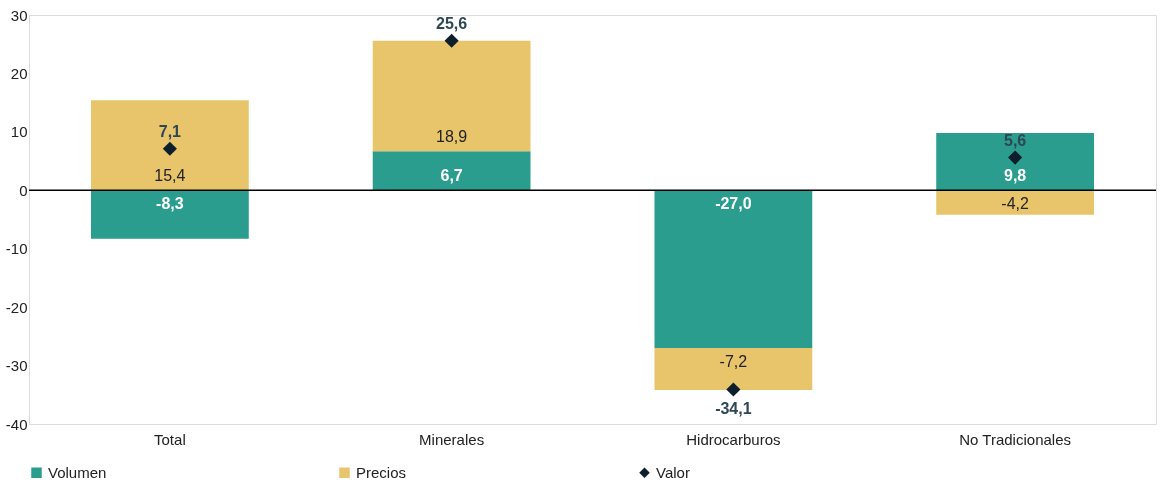  Describe the element at coordinates (733, 204) in the screenshot. I see `data-label: -27,0` at that location.